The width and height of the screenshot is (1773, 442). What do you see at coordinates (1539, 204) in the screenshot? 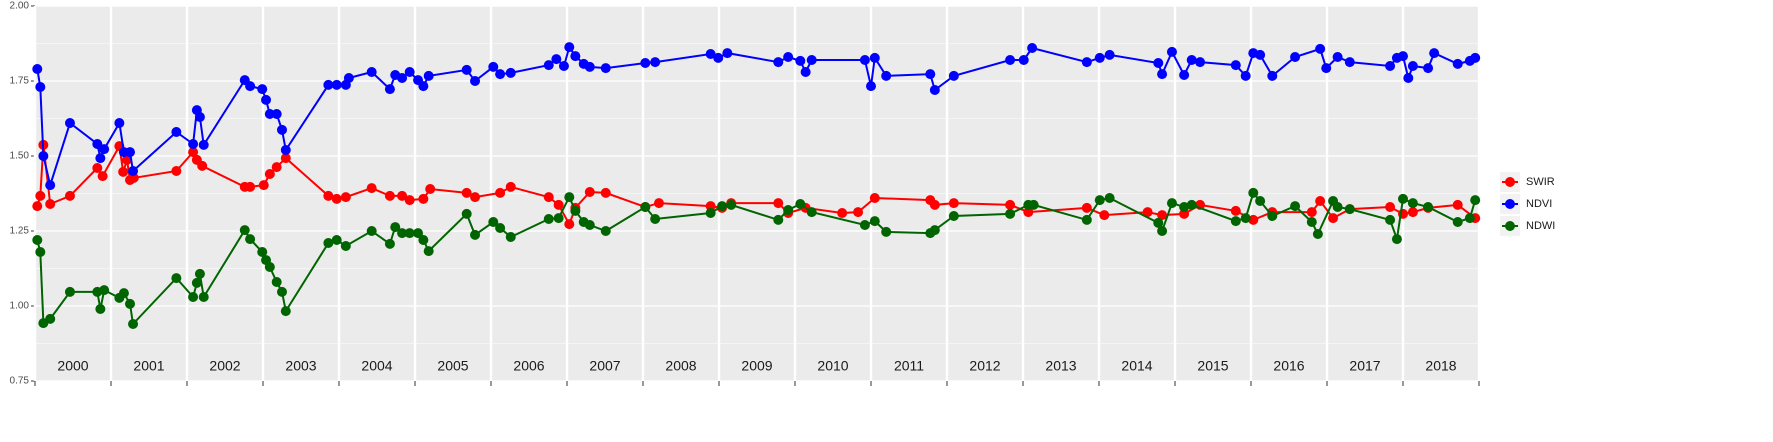
I see `legend-label: NDVI` at bounding box center [1539, 204].